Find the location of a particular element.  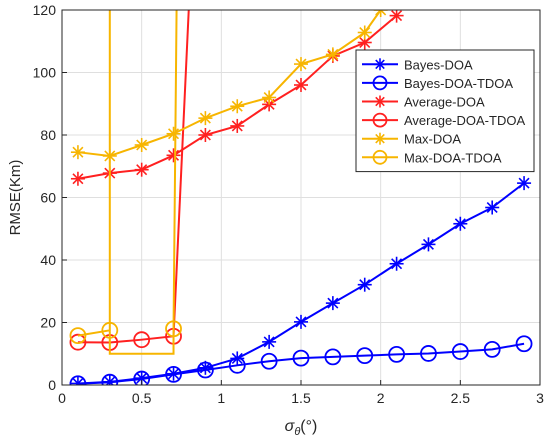

y-axis-label: RMSE(Km) is located at coordinates (15, 198).